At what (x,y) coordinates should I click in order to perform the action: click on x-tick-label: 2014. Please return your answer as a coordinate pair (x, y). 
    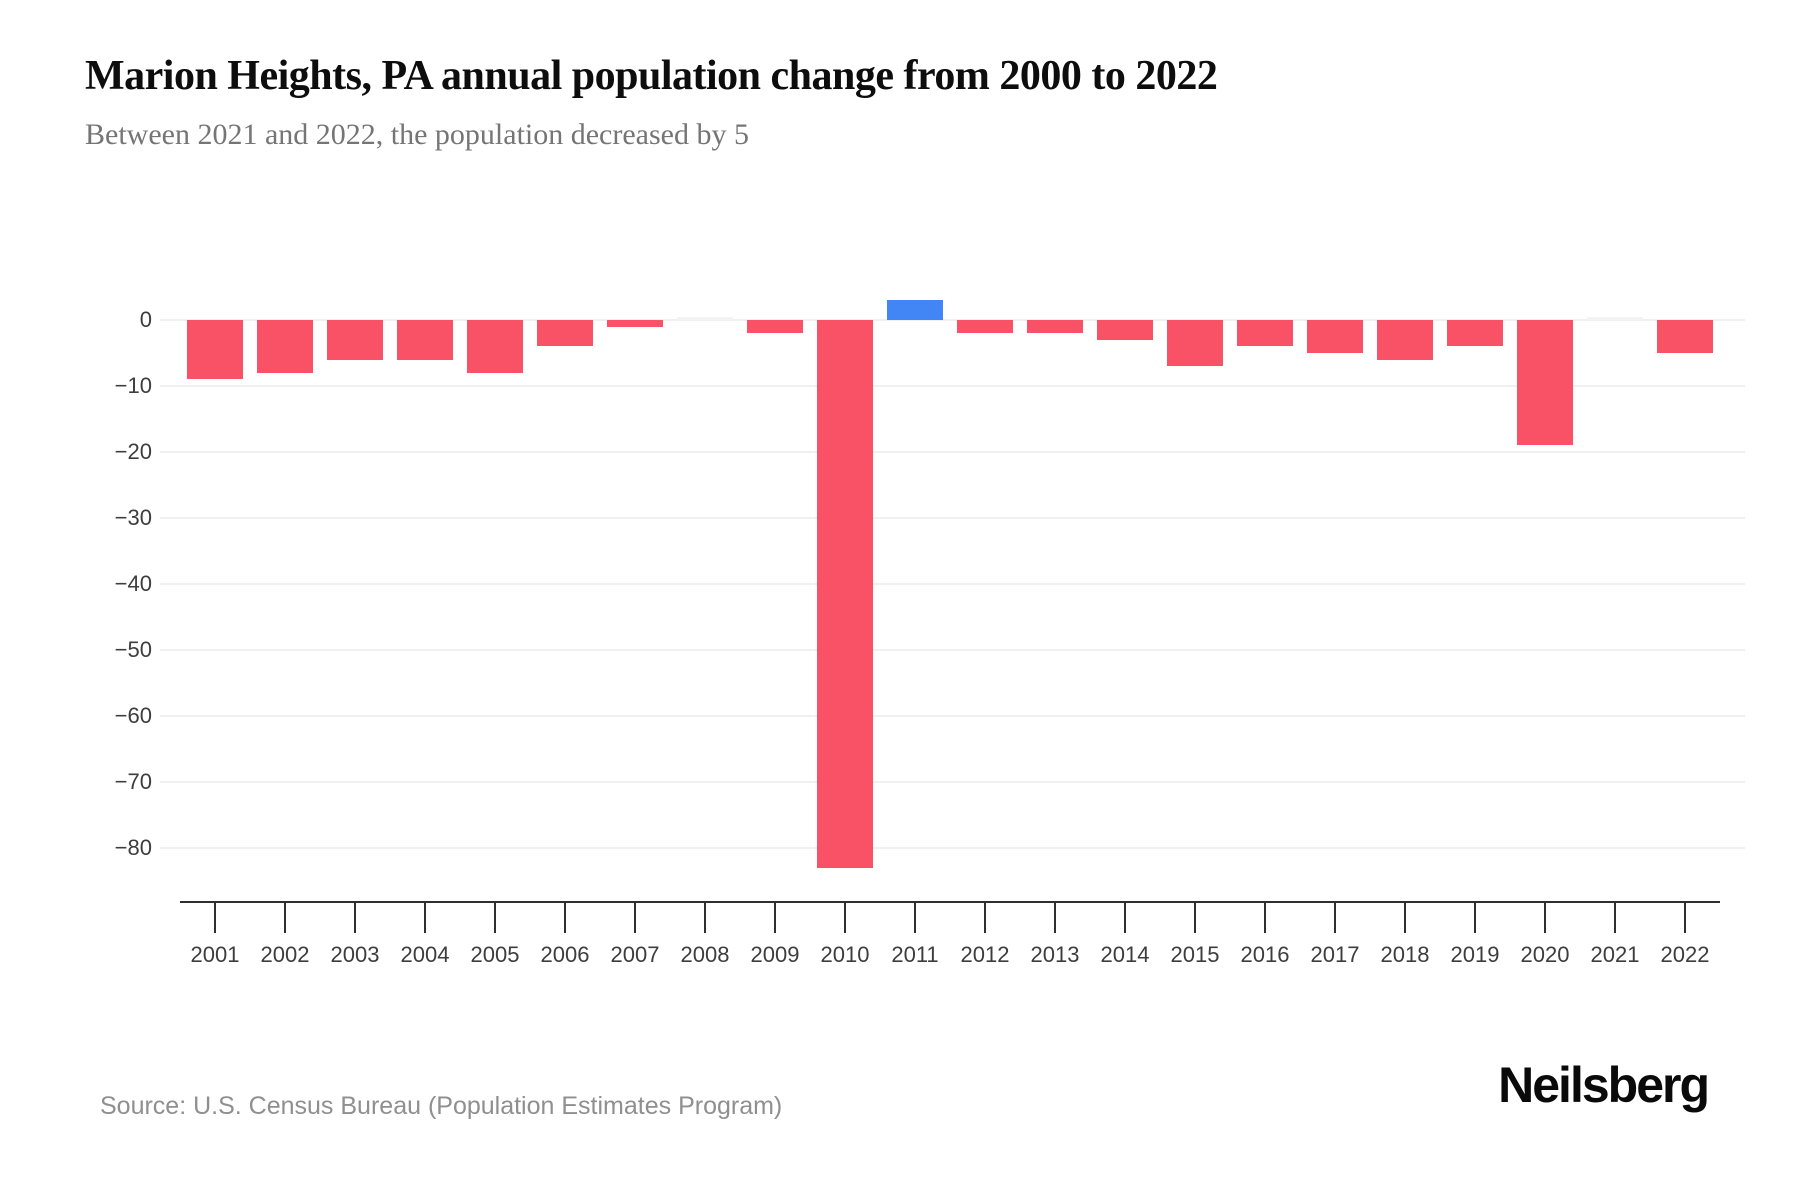
    Looking at the image, I should click on (1125, 954).